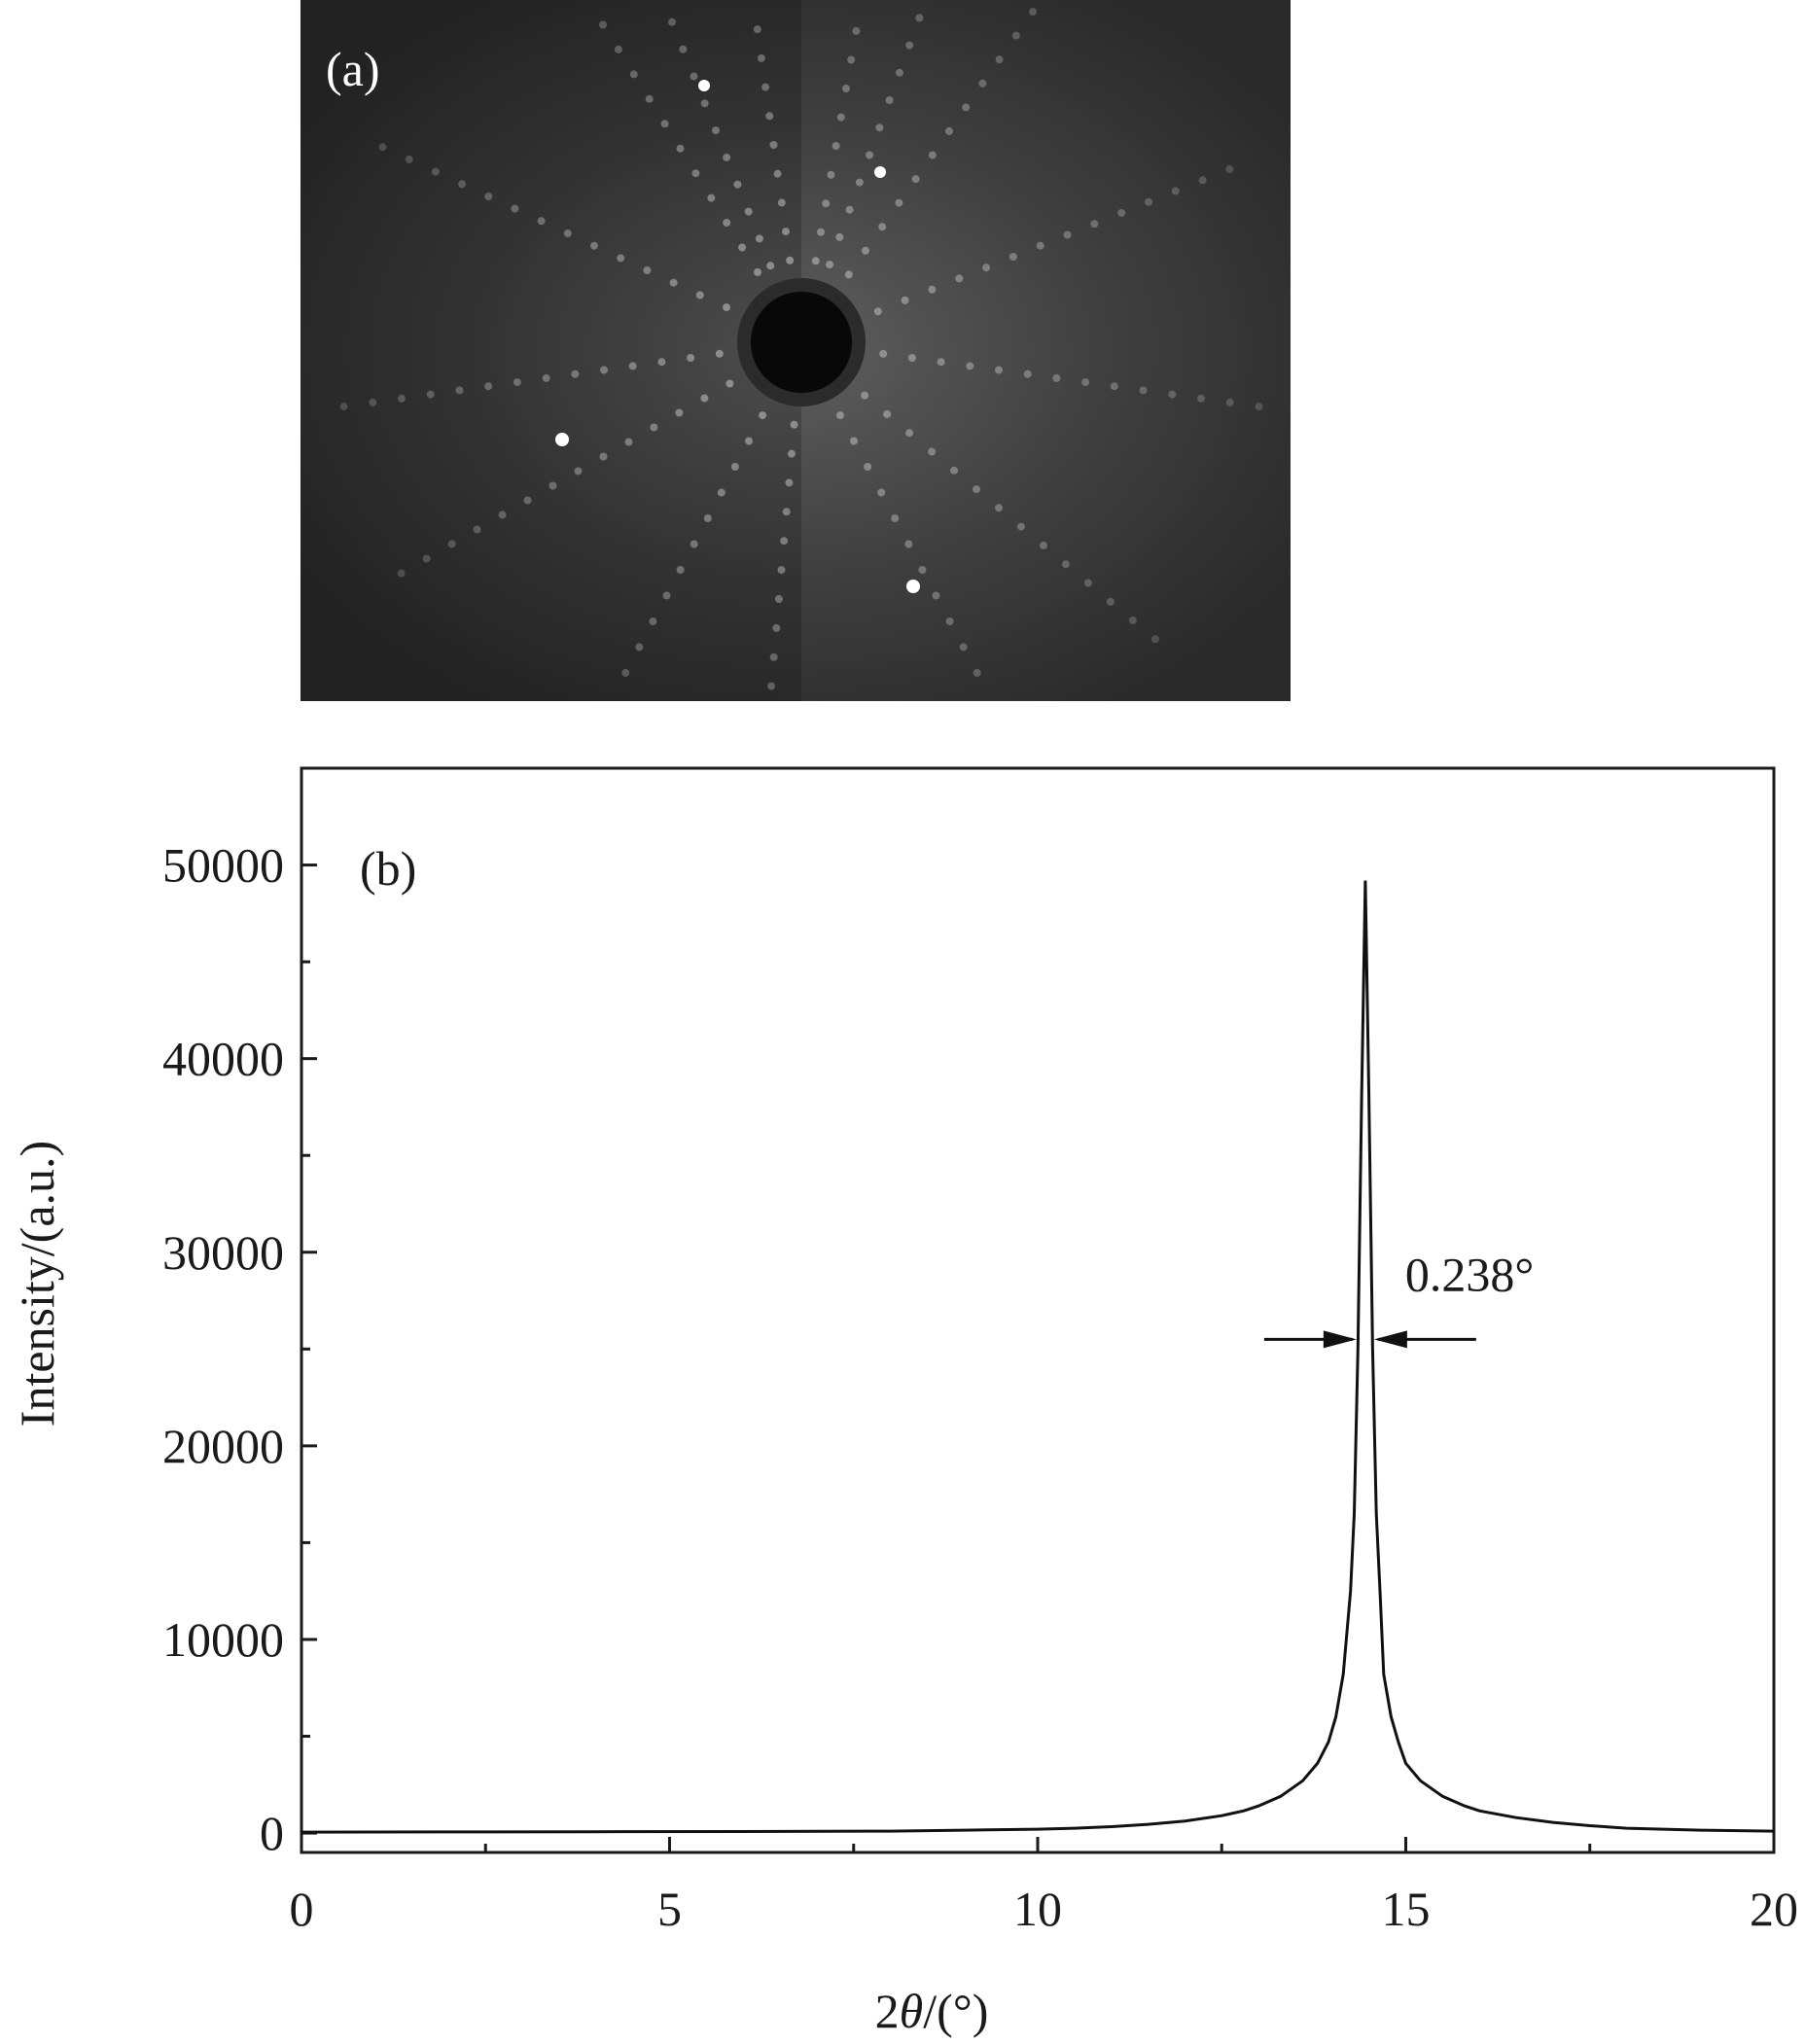 The width and height of the screenshot is (1805, 2044). Describe the element at coordinates (1390, 1340) in the screenshot. I see `fwhm-right-arrowhead` at that location.